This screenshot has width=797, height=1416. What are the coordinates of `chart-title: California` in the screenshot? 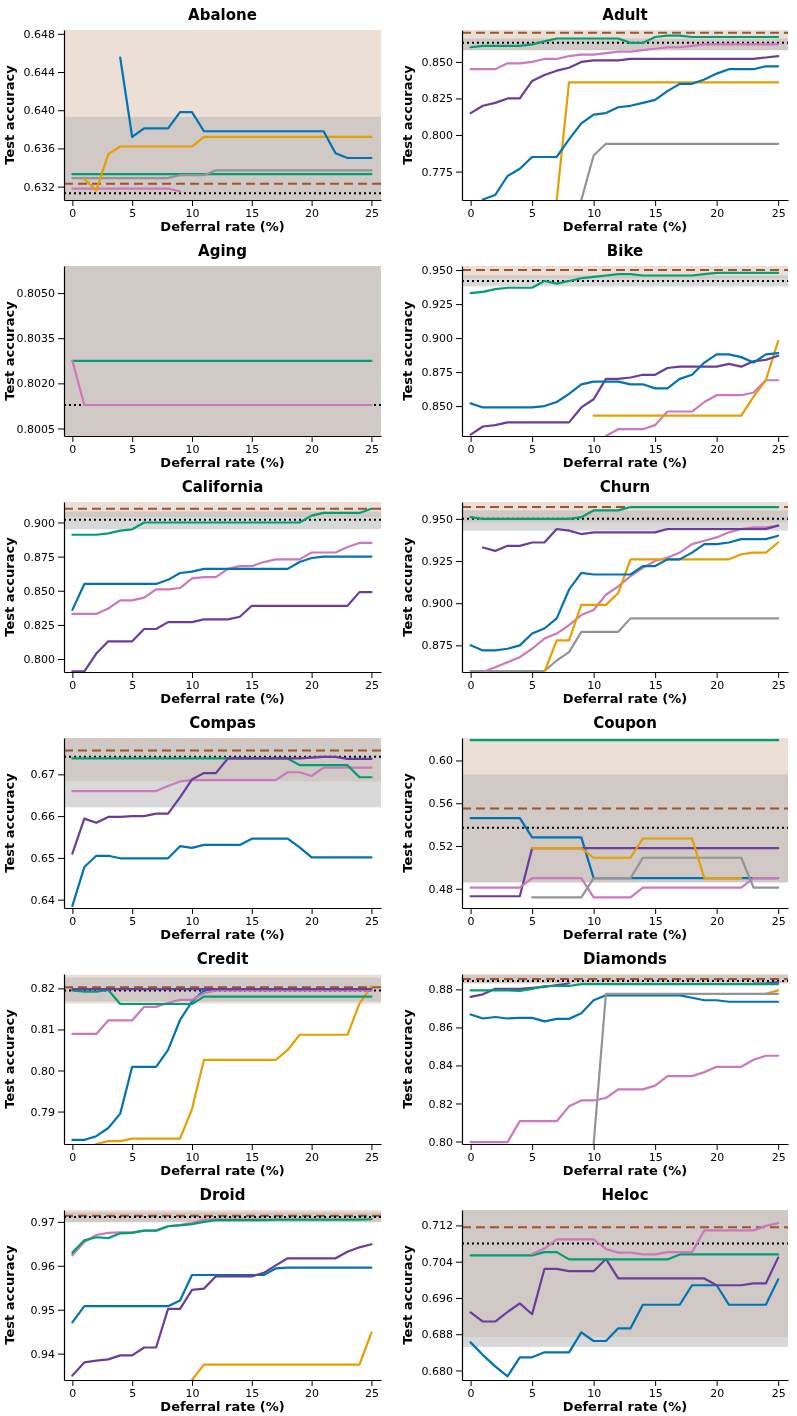 It's located at (222, 487).